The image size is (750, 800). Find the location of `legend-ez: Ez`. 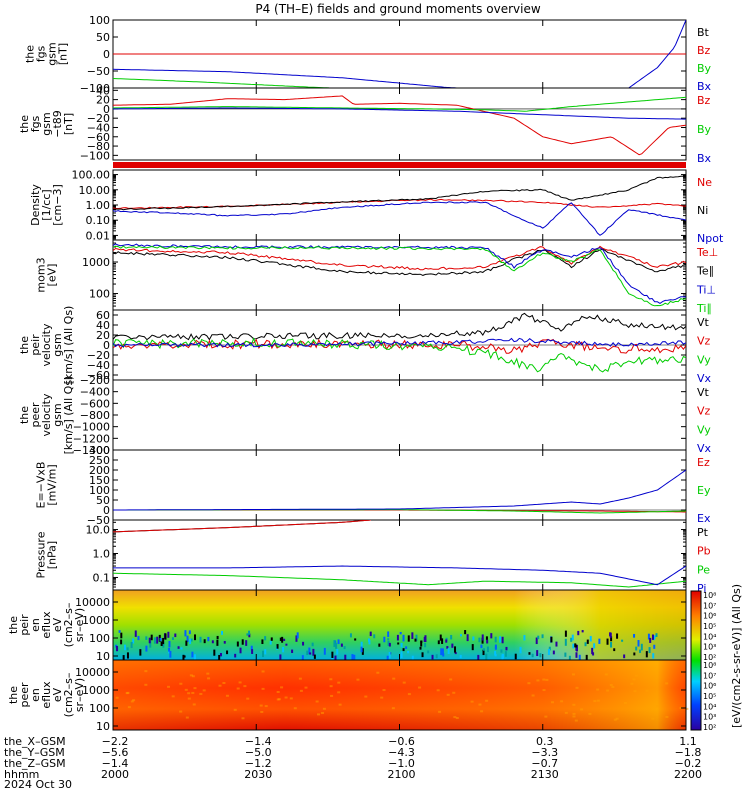

legend-ez: Ez is located at coordinates (703, 462).